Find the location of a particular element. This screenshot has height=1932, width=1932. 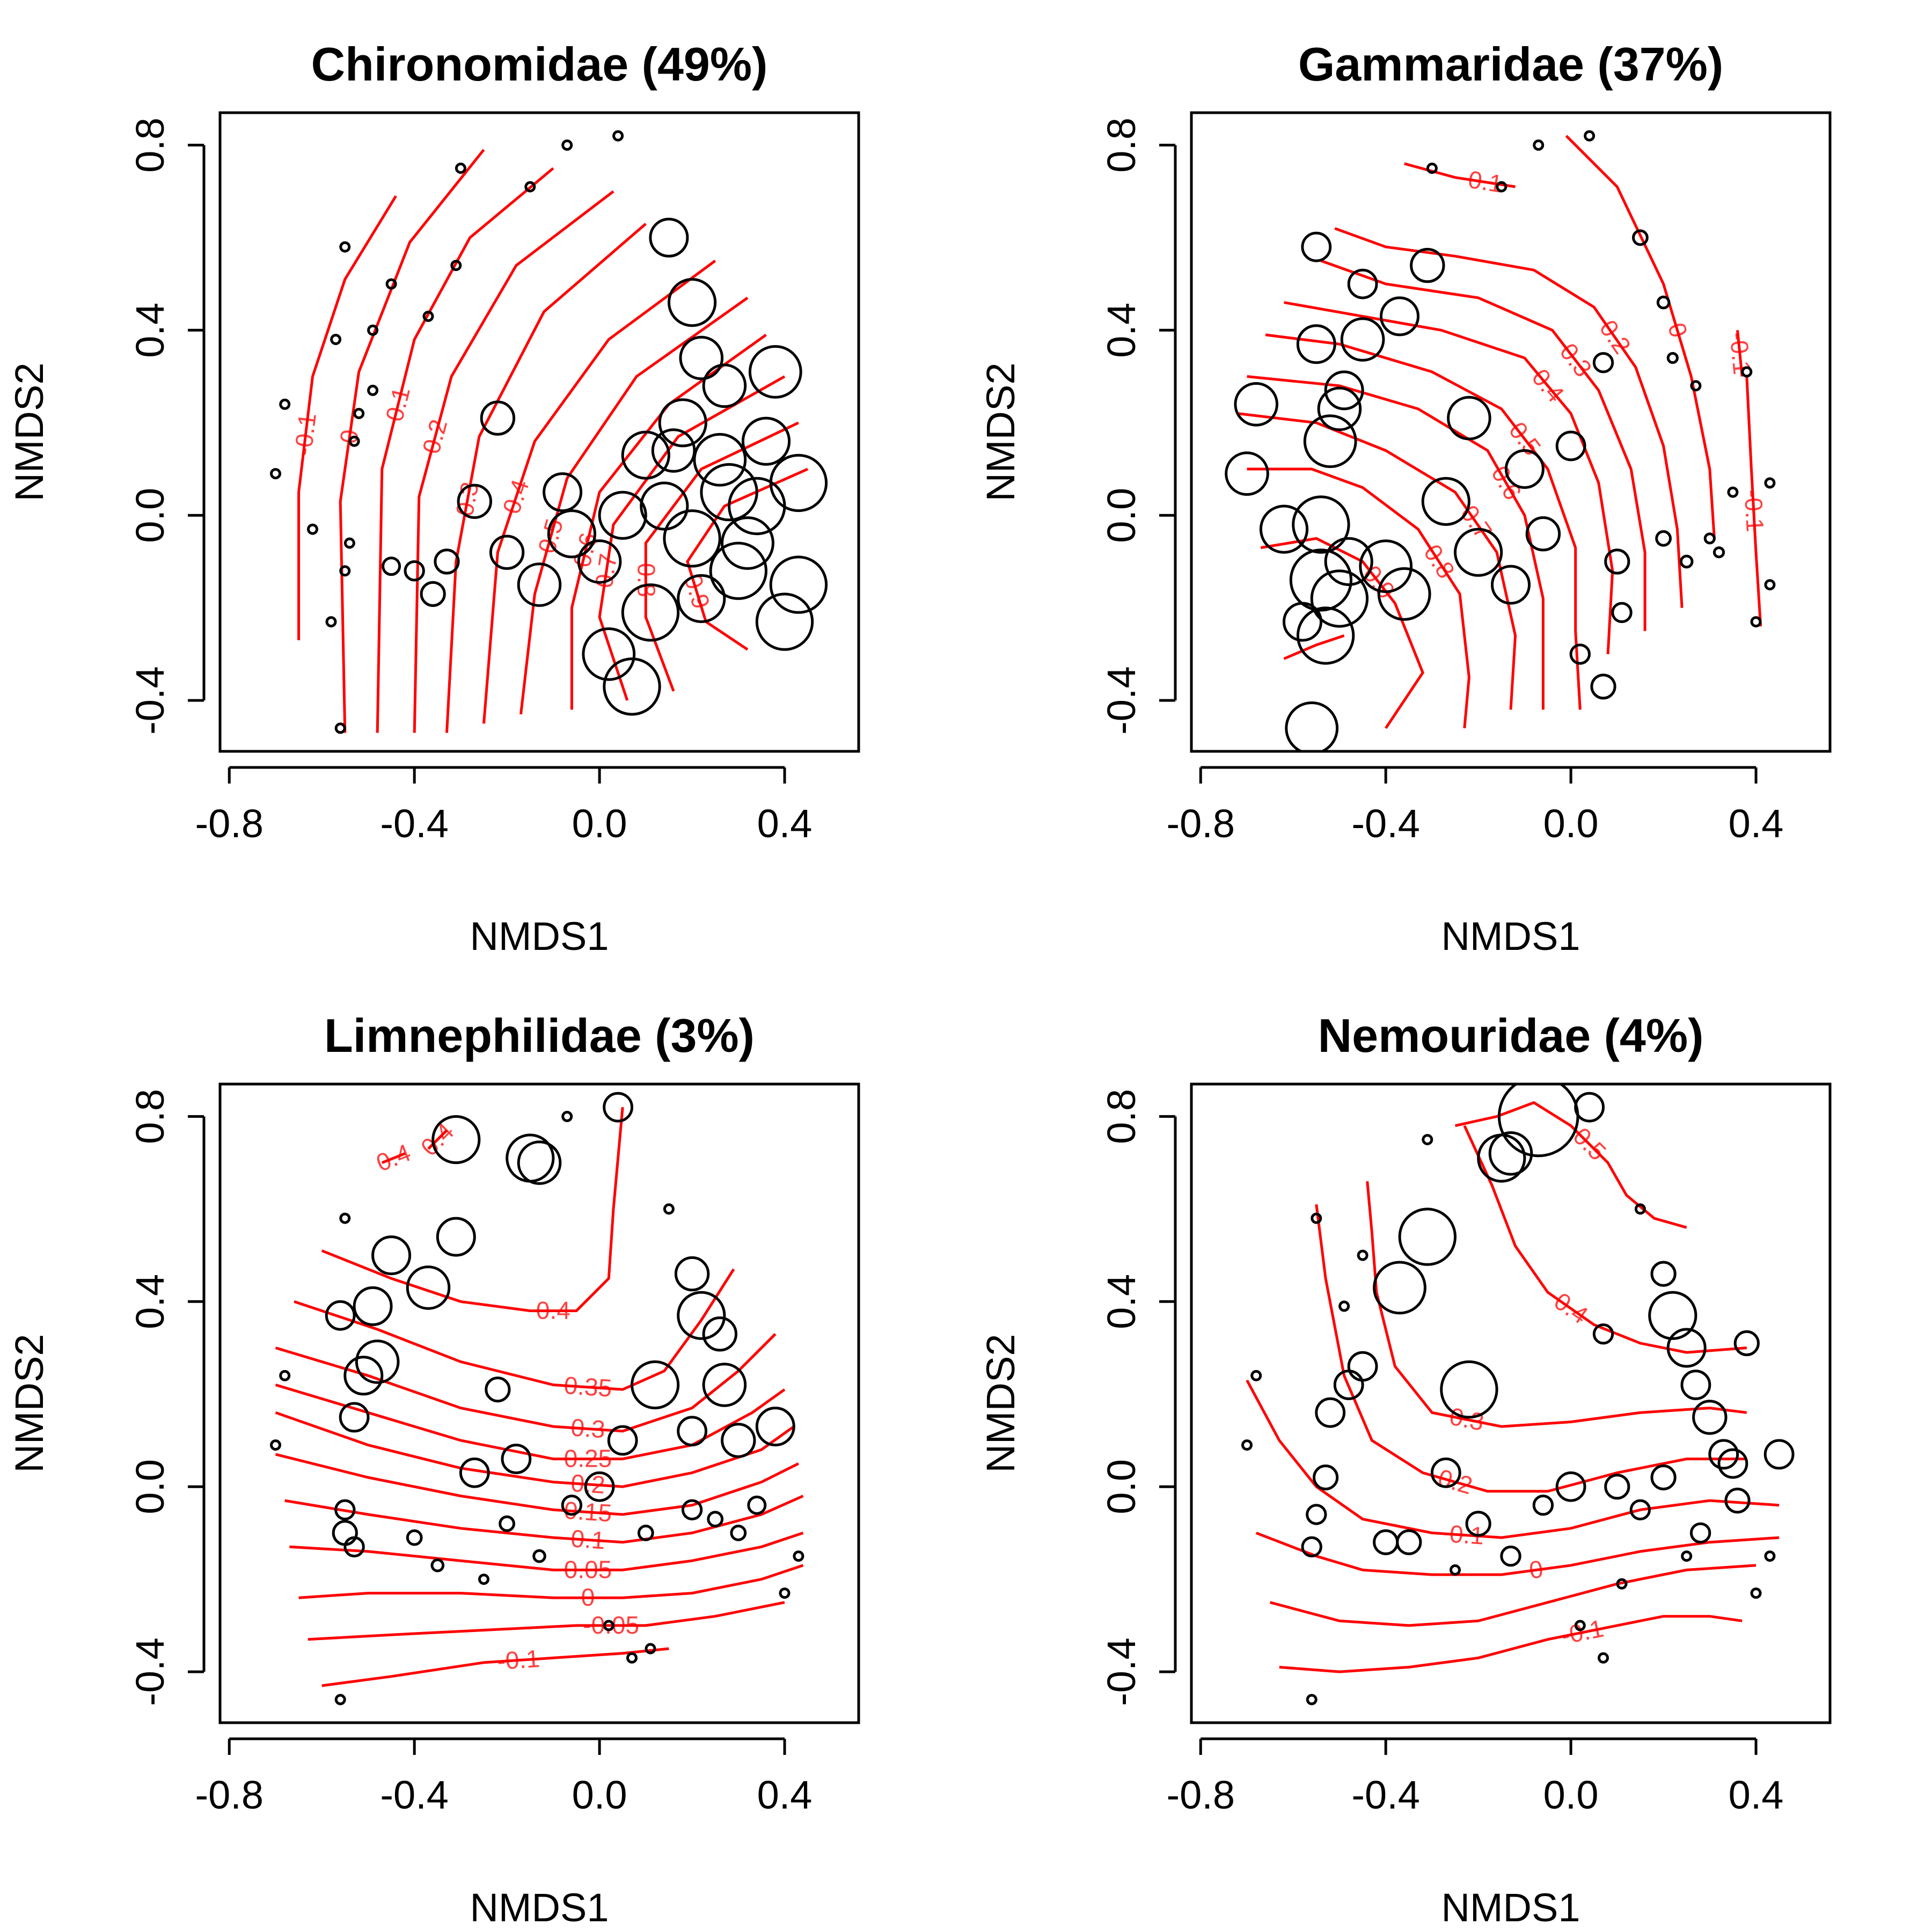

contour-label-0-15: 0.15 is located at coordinates (588, 1511).